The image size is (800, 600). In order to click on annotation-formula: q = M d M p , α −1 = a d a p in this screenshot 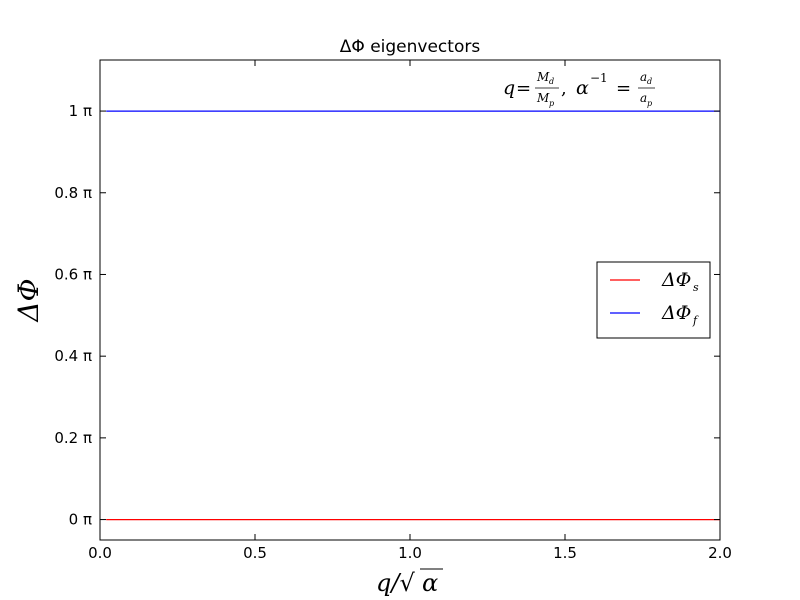, I will do `click(579, 89)`.